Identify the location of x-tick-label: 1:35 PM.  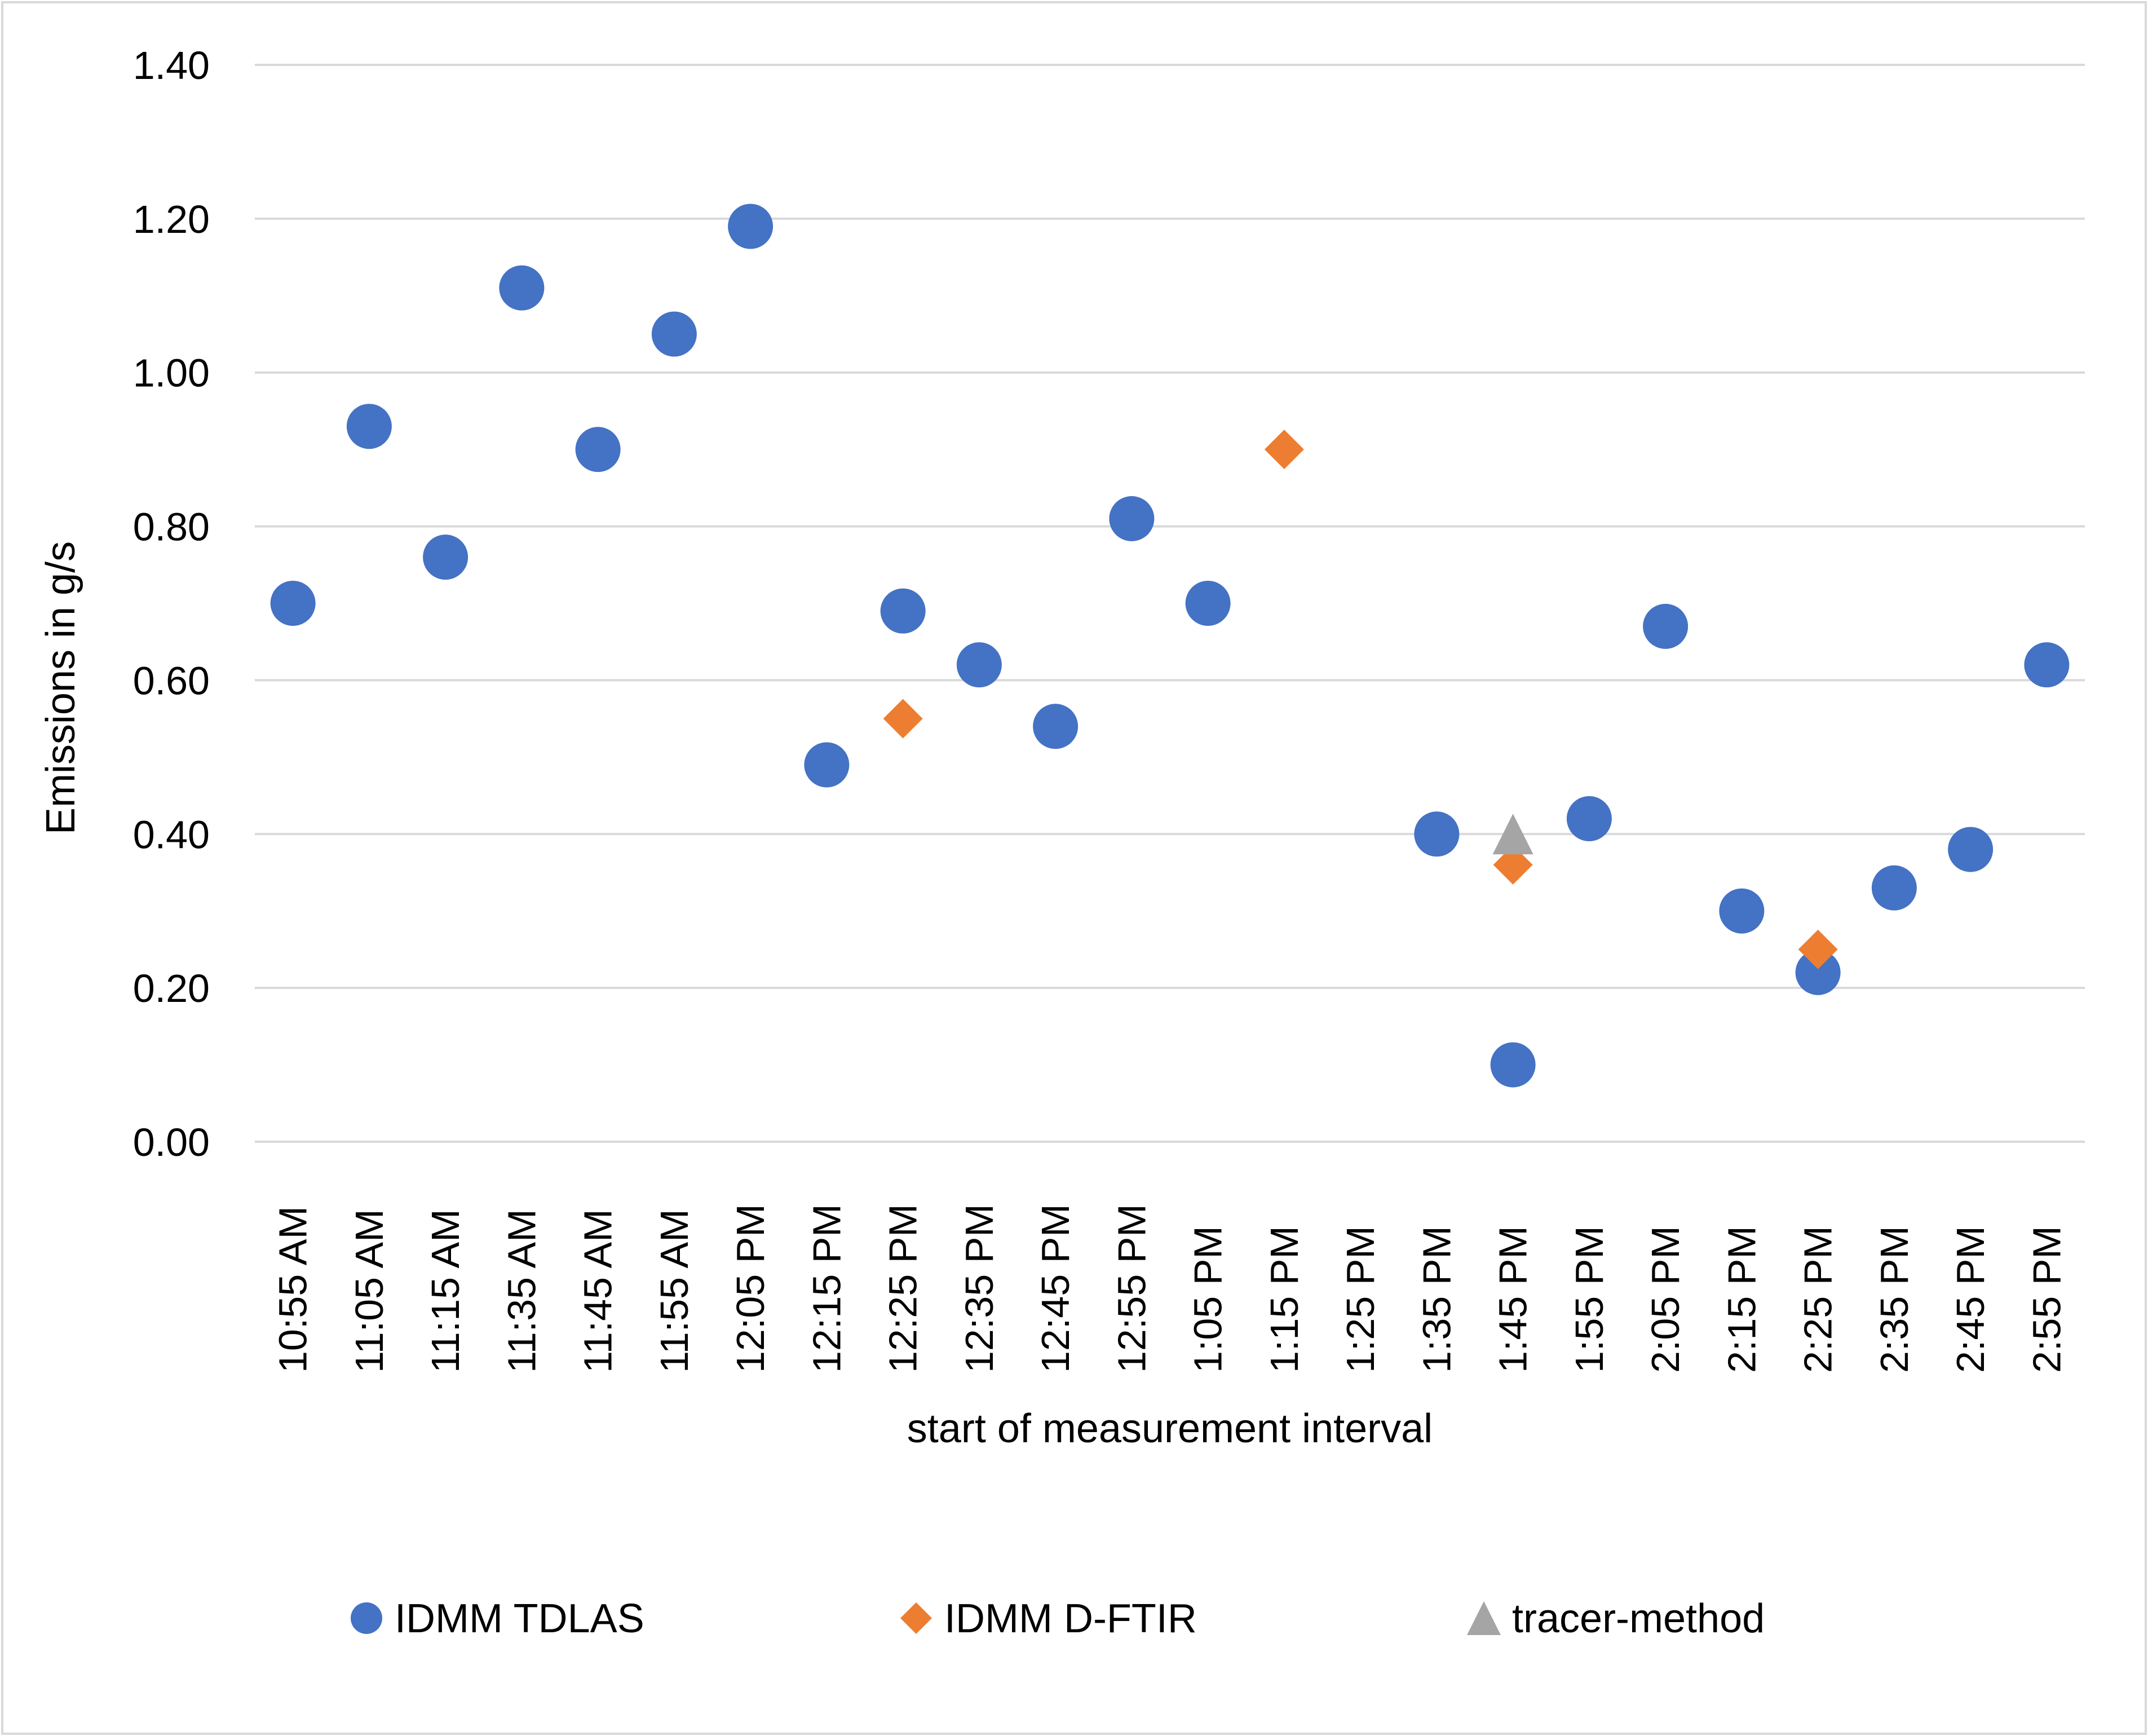
(1437, 1299).